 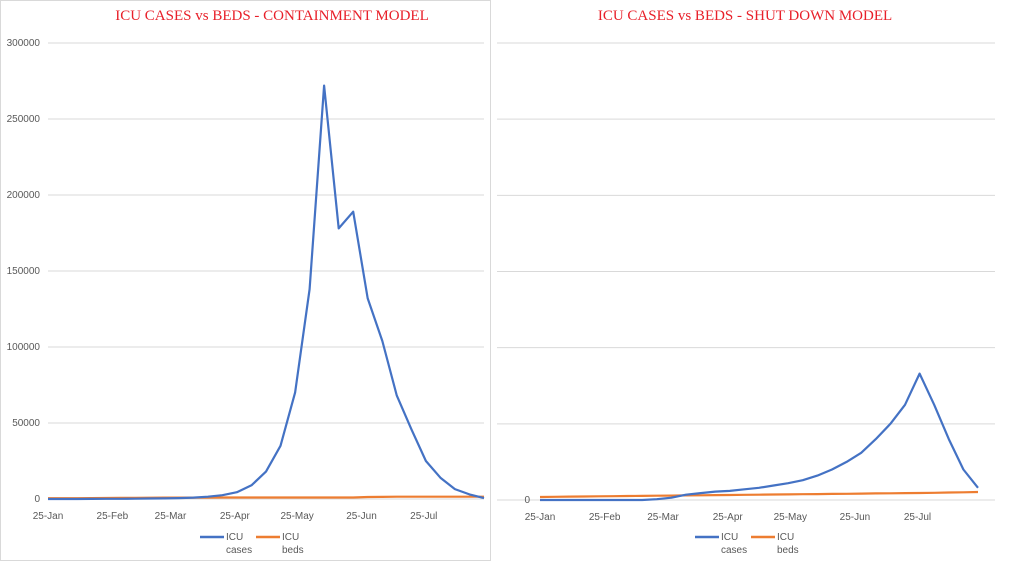 What do you see at coordinates (24, 347) in the screenshot?
I see `y-tick-label: 100000` at bounding box center [24, 347].